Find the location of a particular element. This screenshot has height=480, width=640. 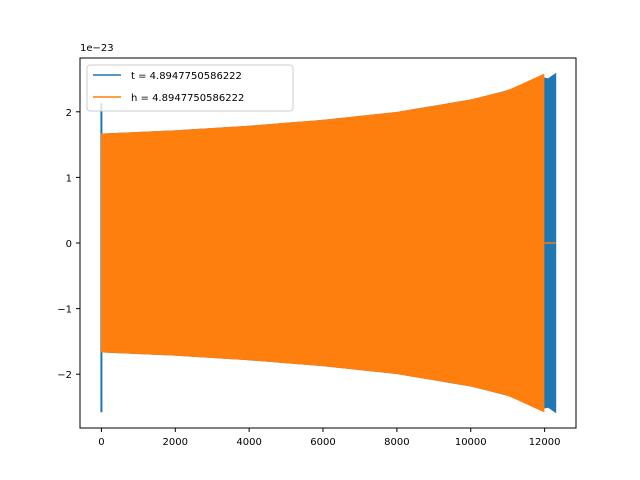

y-tick-label: 1 is located at coordinates (69, 178).